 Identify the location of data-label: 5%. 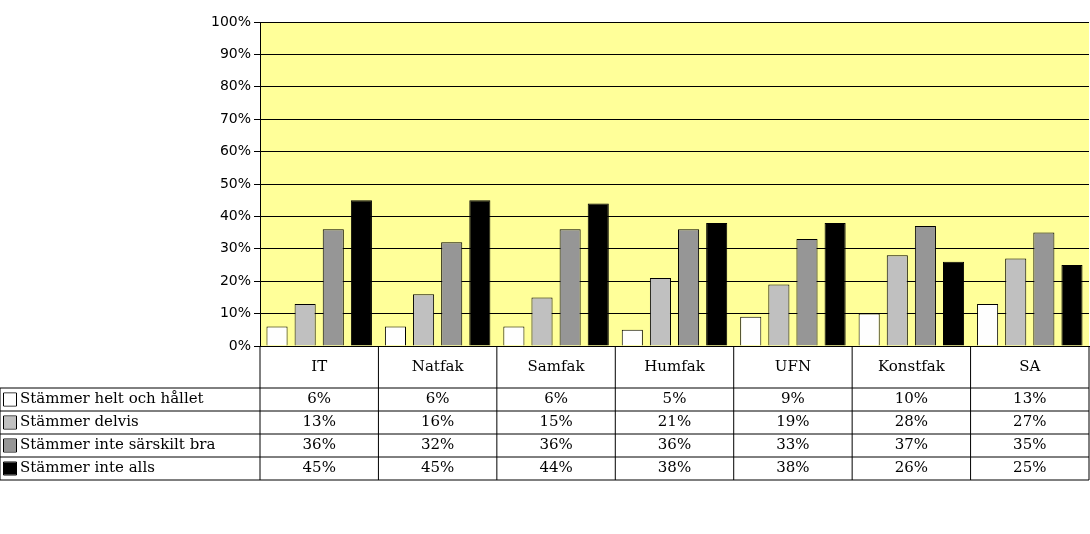
(674, 398).